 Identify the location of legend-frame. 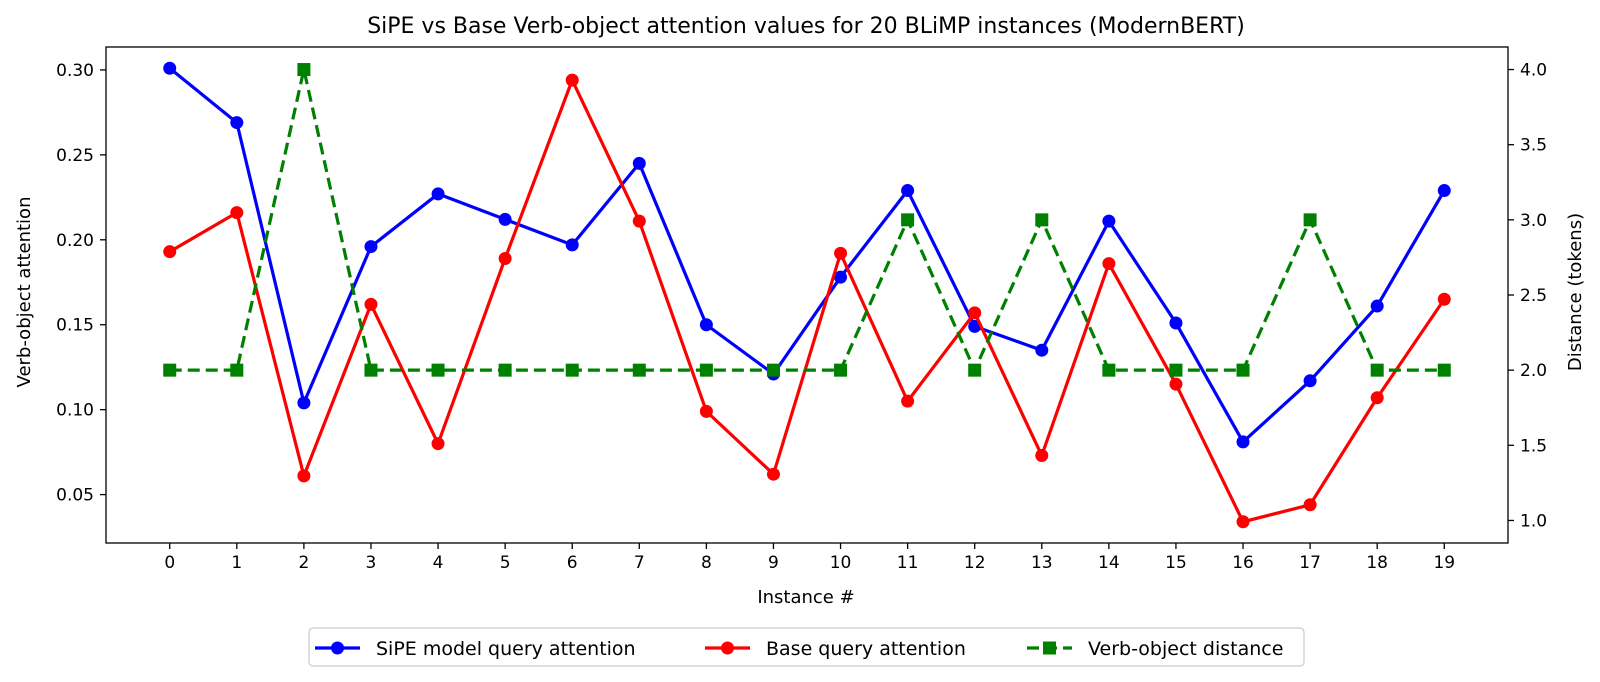
(806, 647).